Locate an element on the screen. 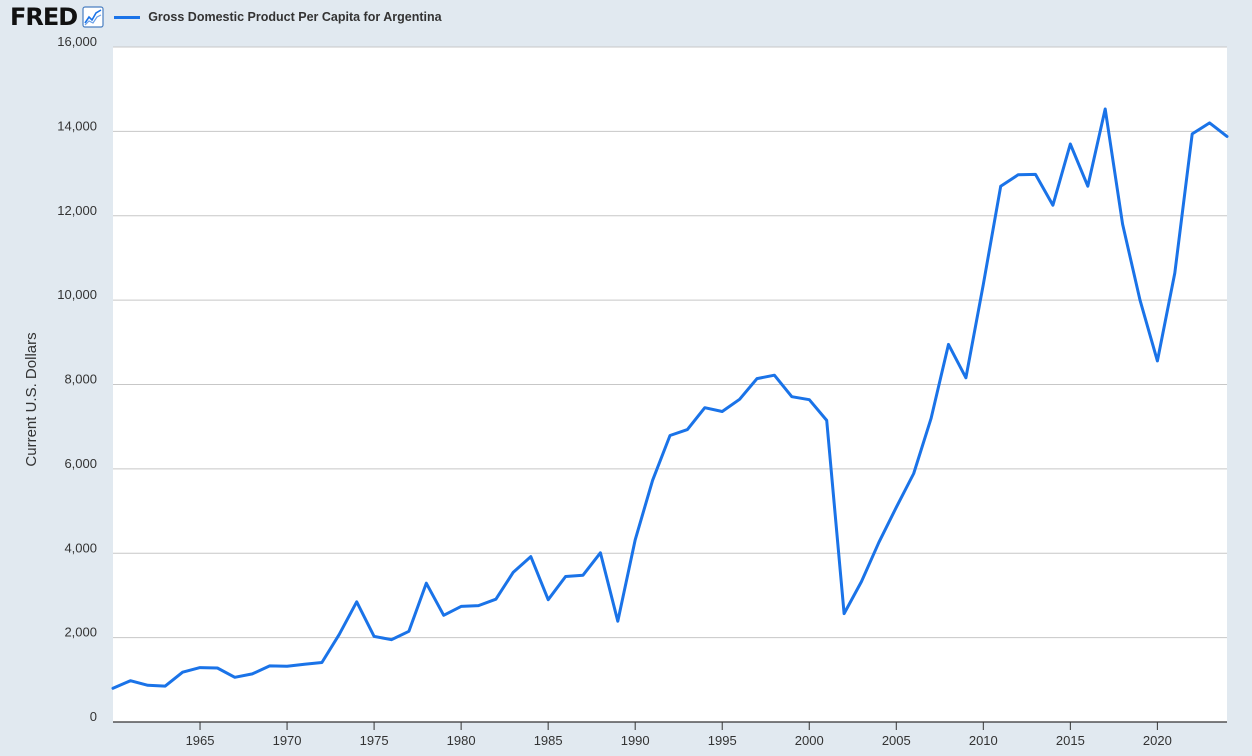 The width and height of the screenshot is (1252, 756). y-tick-label: 14,000 is located at coordinates (77, 125).